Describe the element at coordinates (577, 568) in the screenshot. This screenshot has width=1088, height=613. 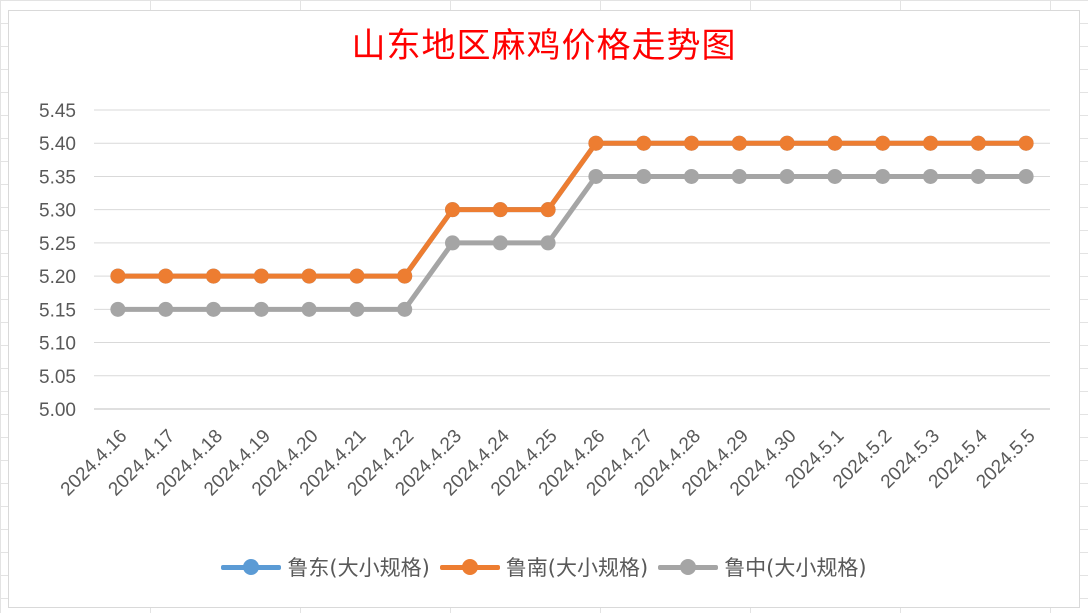
I see `legend-label: 鲁南(大小规格)` at that location.